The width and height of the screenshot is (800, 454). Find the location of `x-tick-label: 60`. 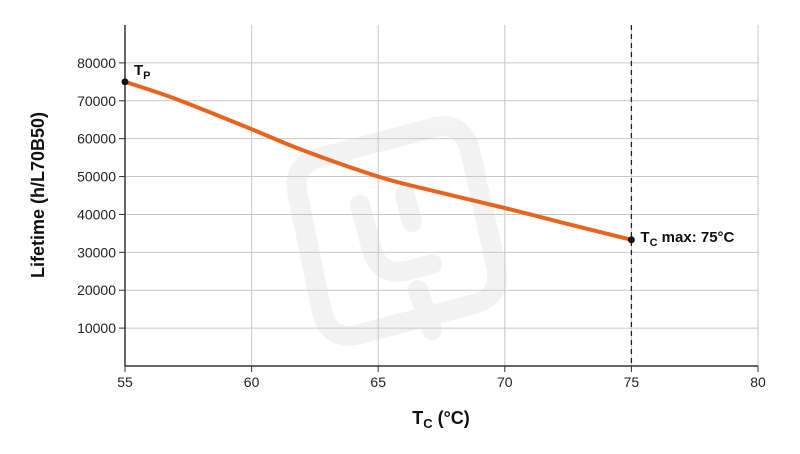

x-tick-label: 60 is located at coordinates (252, 382).